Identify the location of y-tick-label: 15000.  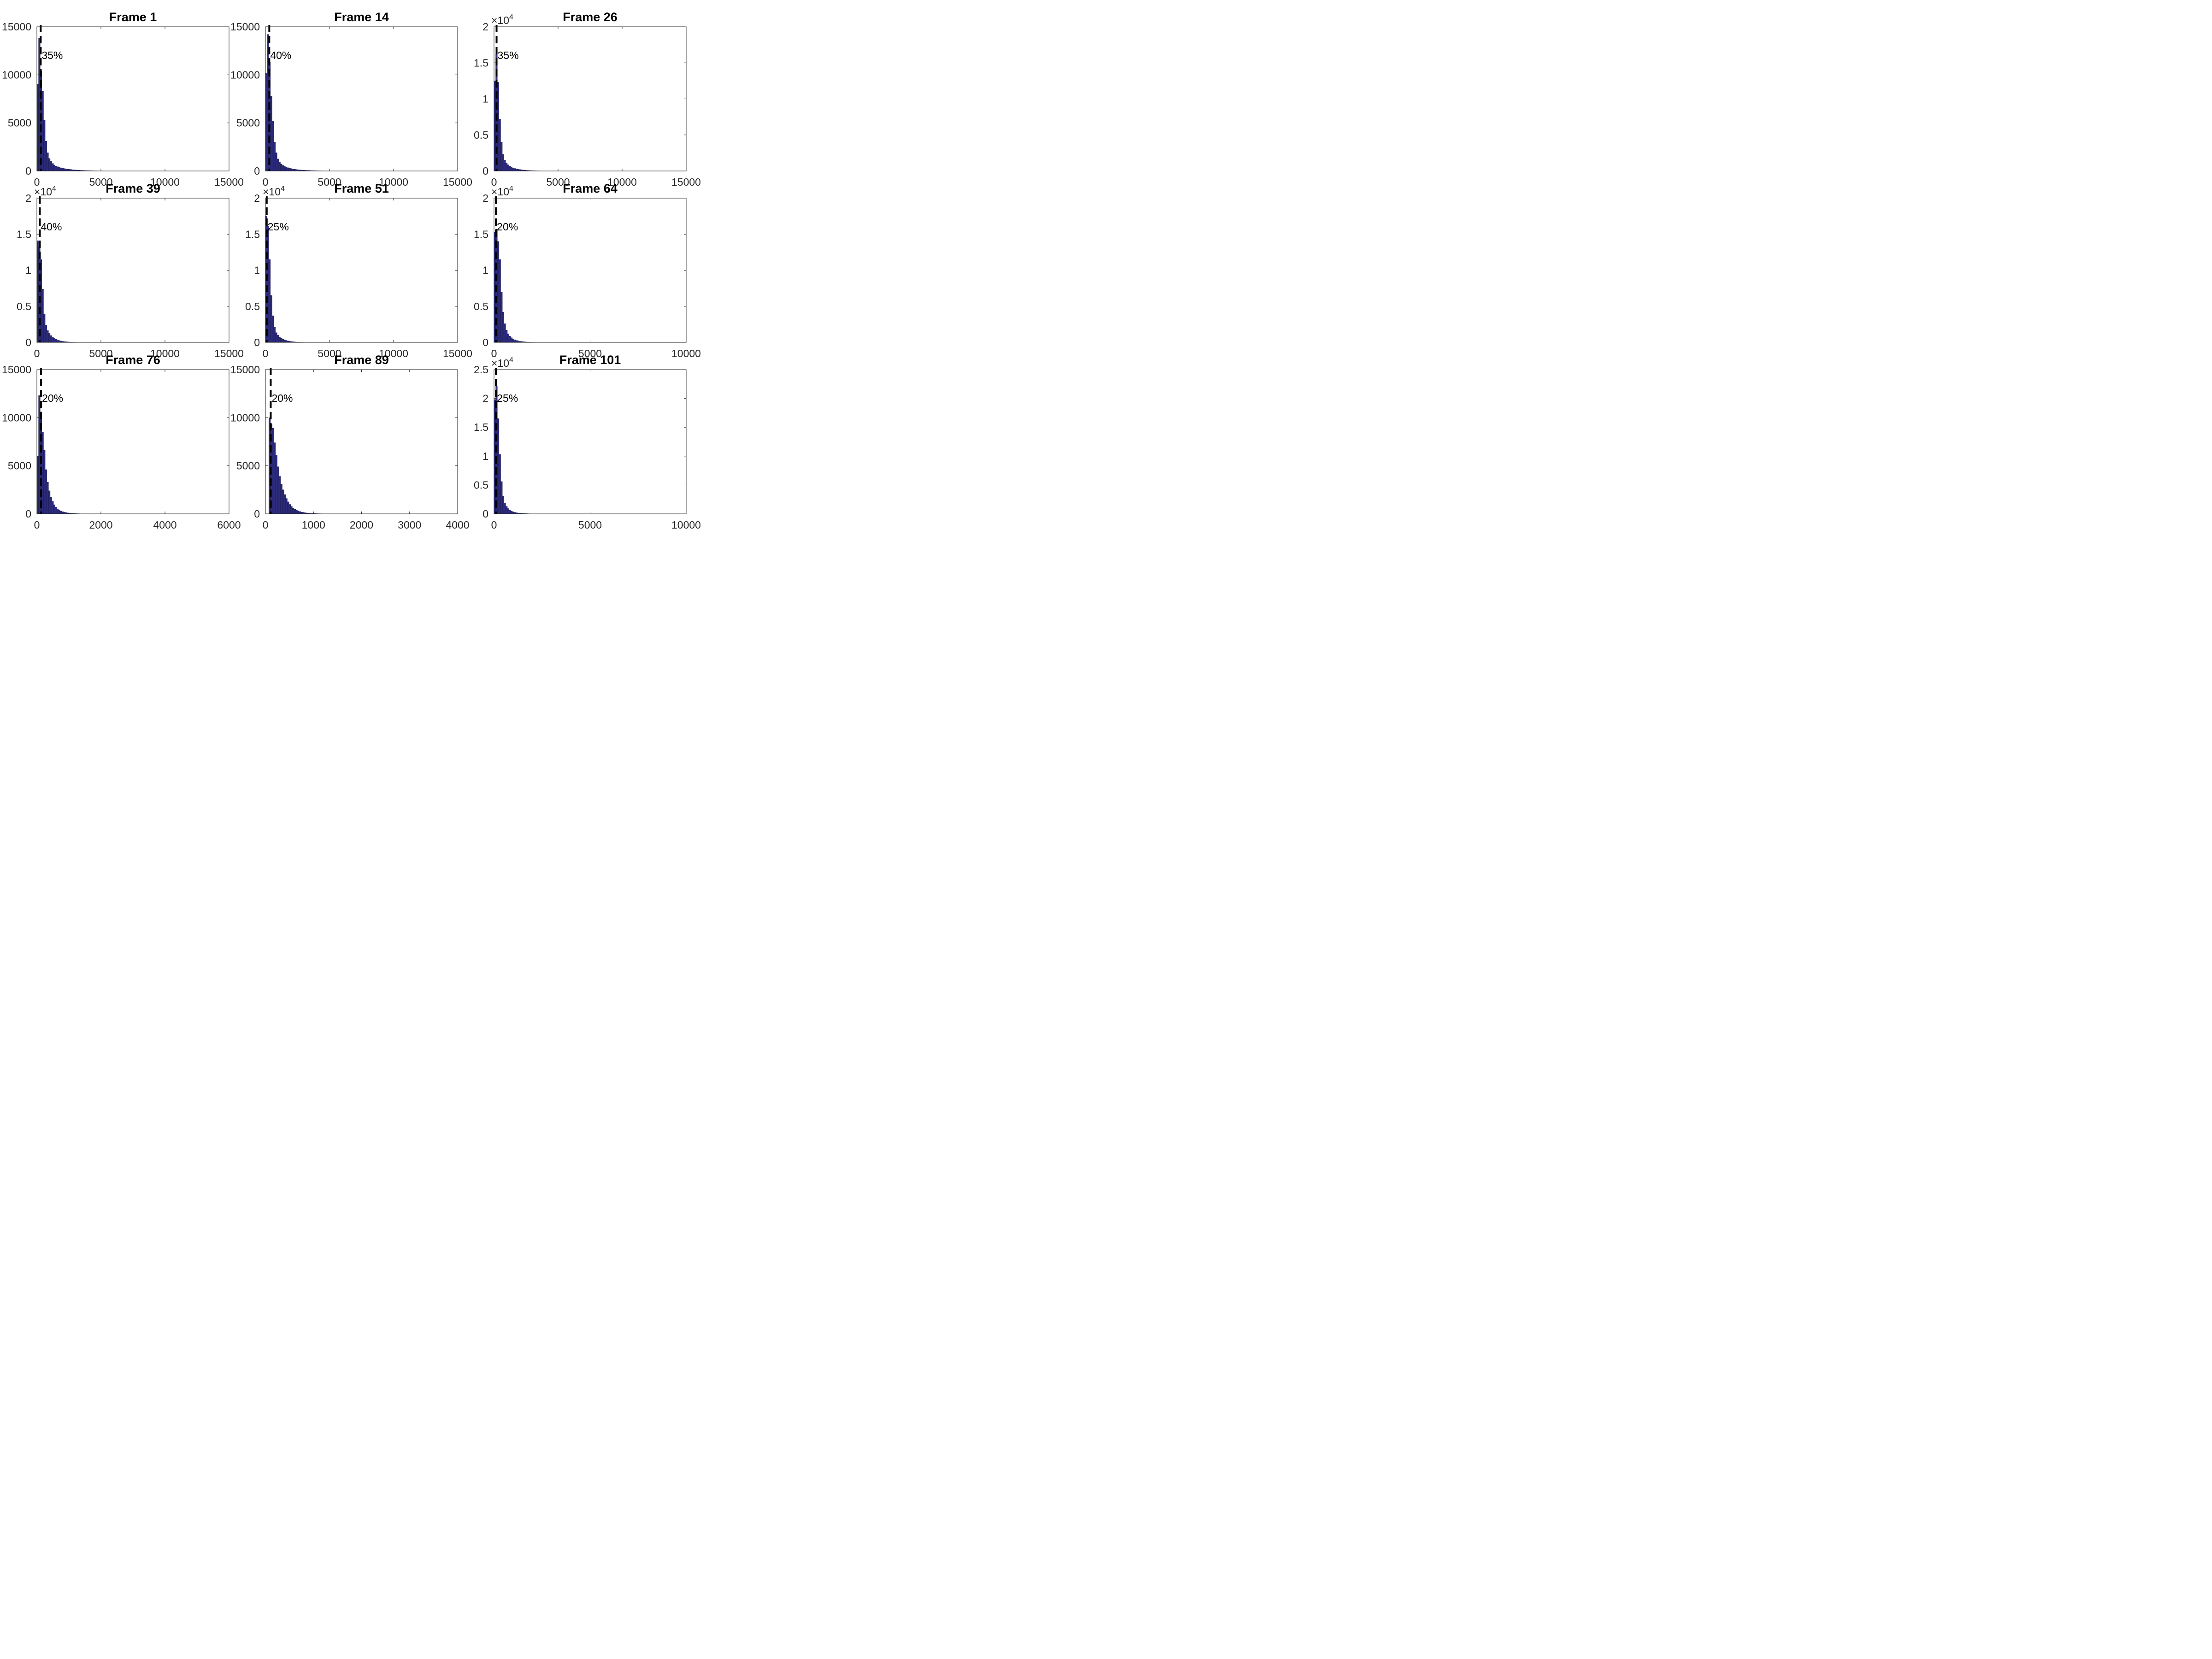
(245, 370).